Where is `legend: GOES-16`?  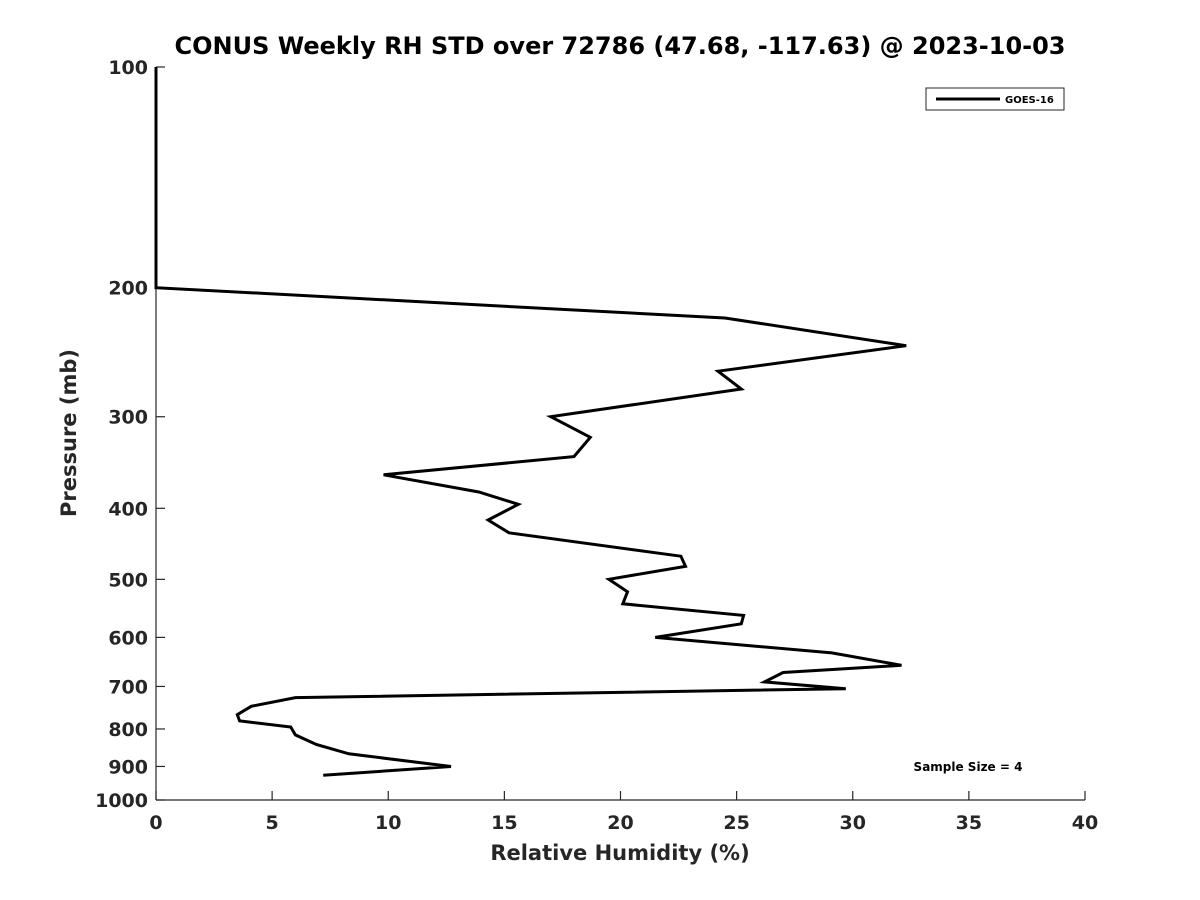 legend: GOES-16 is located at coordinates (995, 99).